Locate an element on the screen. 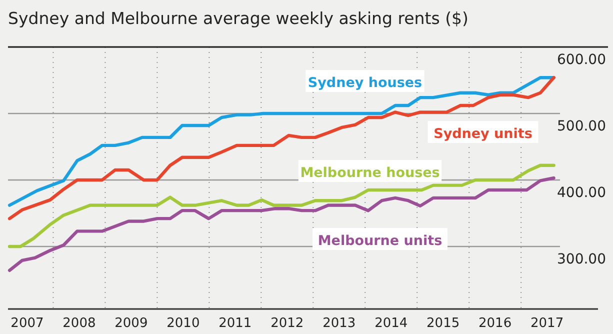 The image size is (613, 334). y-tick-label: 500.00 is located at coordinates (581, 126).